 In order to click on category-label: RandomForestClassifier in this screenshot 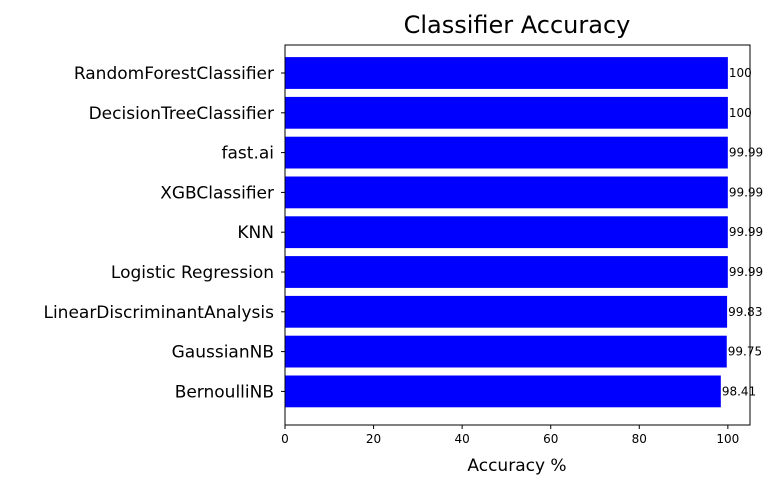, I will do `click(174, 74)`.